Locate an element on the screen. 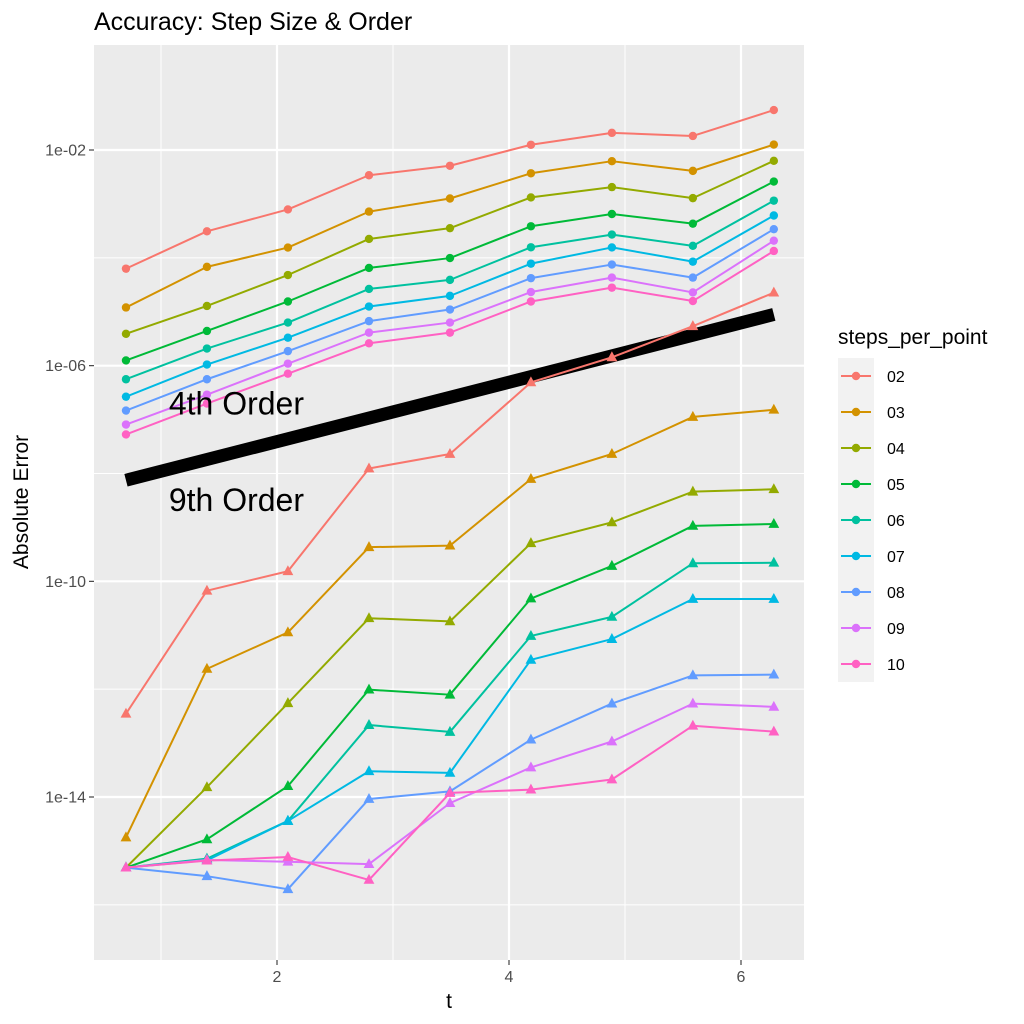 This screenshot has height=1024, width=1024. legend-entry-08: 08 is located at coordinates (873, 593).